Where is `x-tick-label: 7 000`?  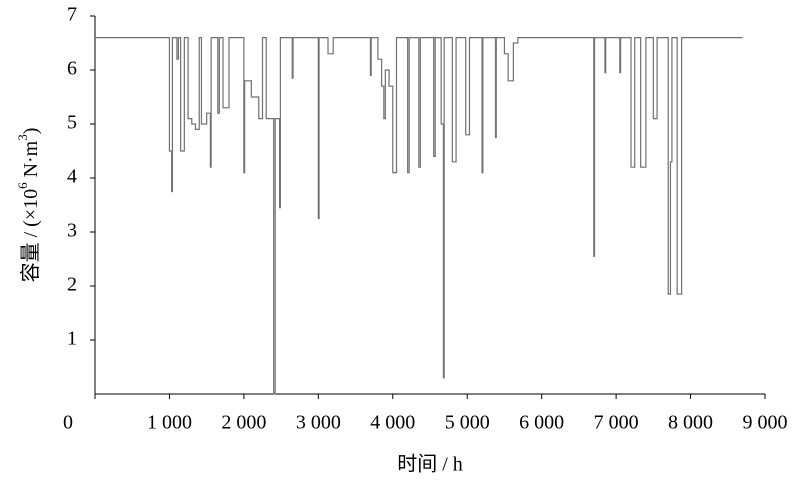 x-tick-label: 7 000 is located at coordinates (616, 423).